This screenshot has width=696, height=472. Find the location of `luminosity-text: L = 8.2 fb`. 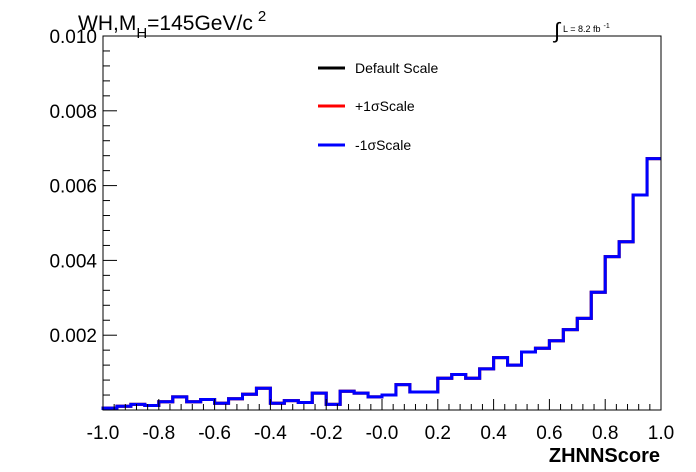

luminosity-text: L = 8.2 fb is located at coordinates (581, 29).